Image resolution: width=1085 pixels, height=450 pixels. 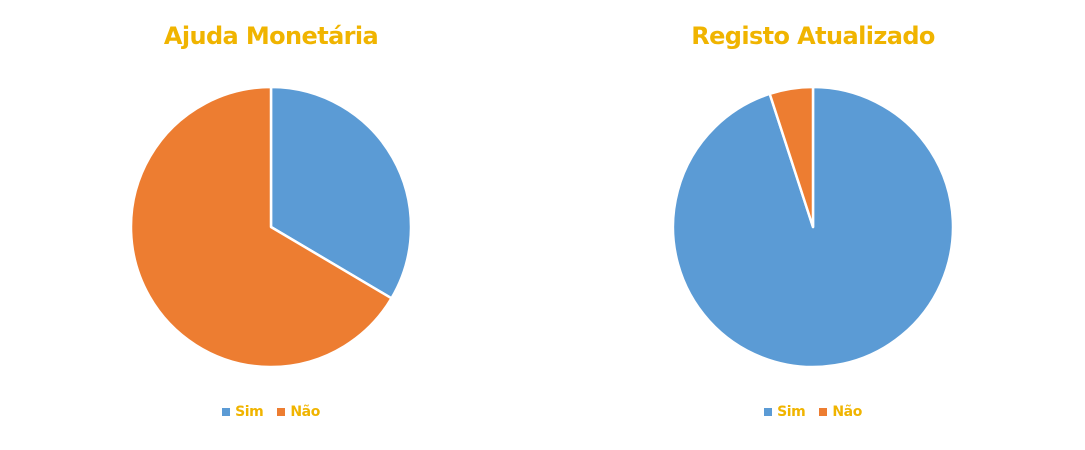 I want to click on pie-slice-sim, so click(x=341, y=192).